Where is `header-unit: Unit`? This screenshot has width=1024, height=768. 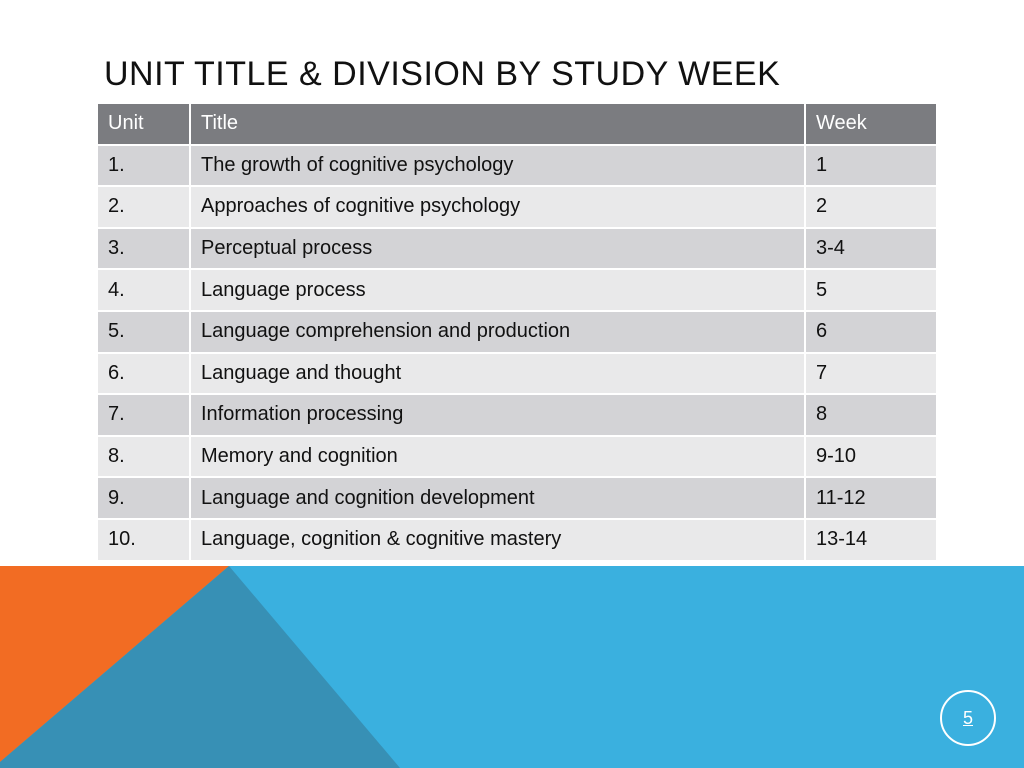
header-unit: Unit is located at coordinates (143, 124).